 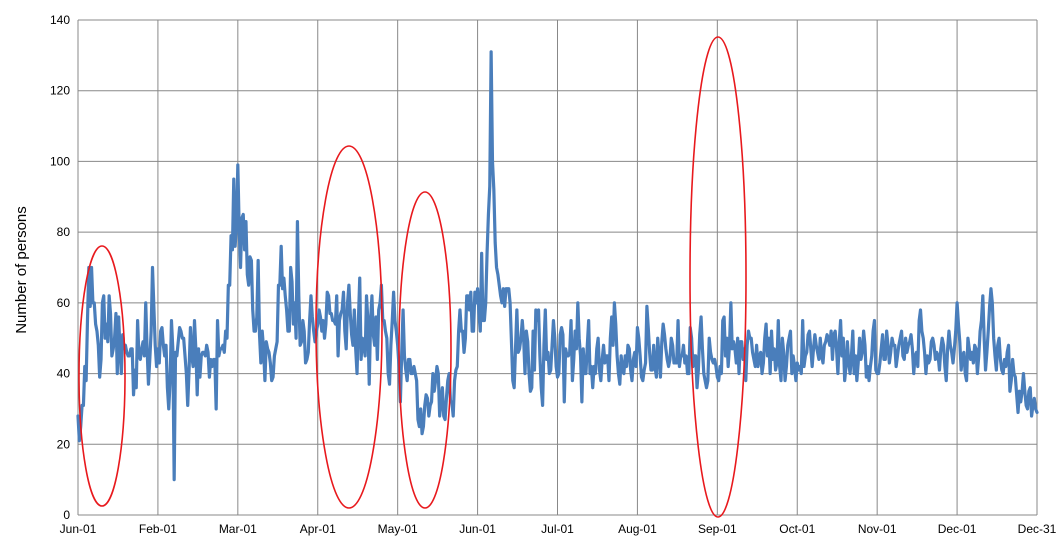 What do you see at coordinates (877, 529) in the screenshot?
I see `x-tick-label: Nov-01` at bounding box center [877, 529].